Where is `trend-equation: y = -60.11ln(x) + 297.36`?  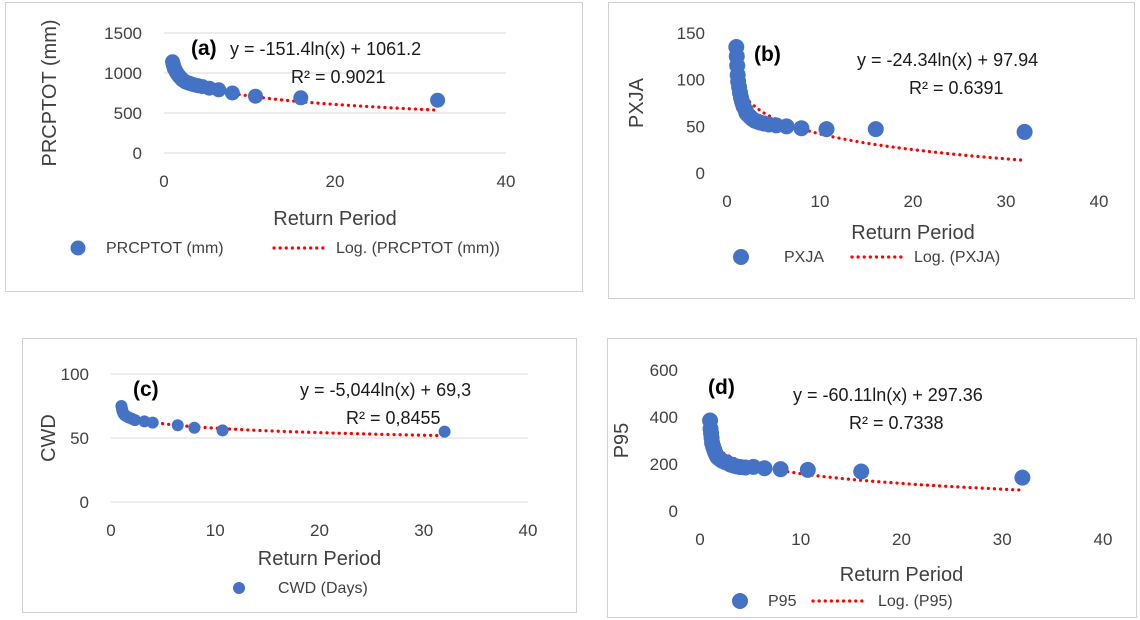 trend-equation: y = -60.11ln(x) + 297.36 is located at coordinates (888, 395).